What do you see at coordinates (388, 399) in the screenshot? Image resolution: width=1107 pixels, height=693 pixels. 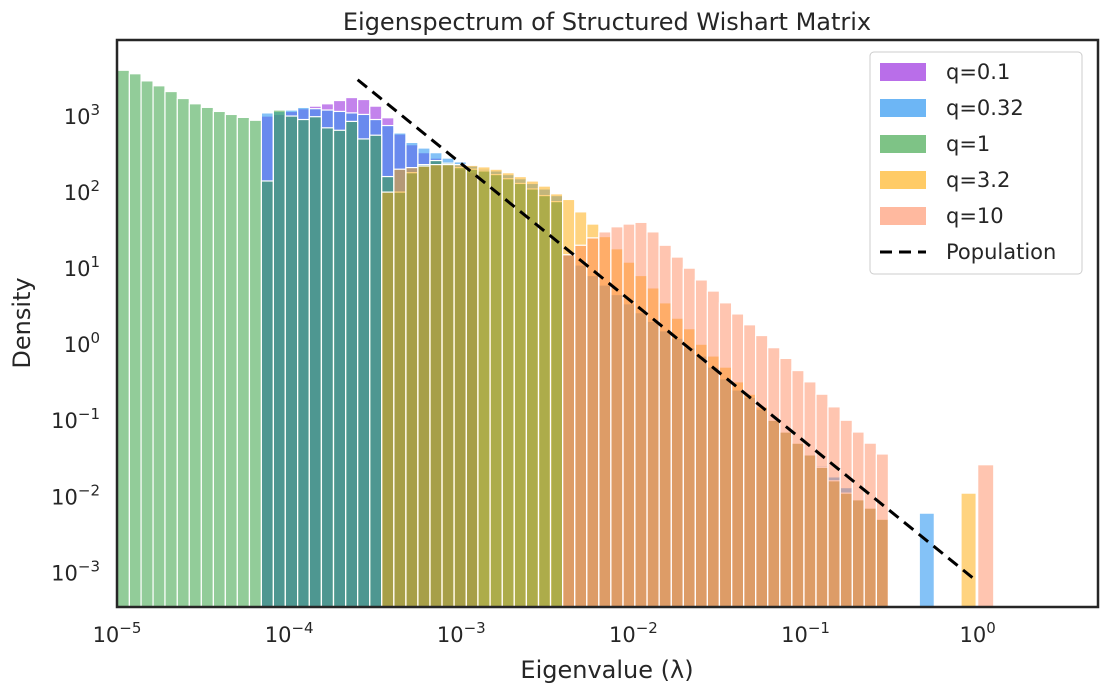 I see `bar-q=3.2-0` at bounding box center [388, 399].